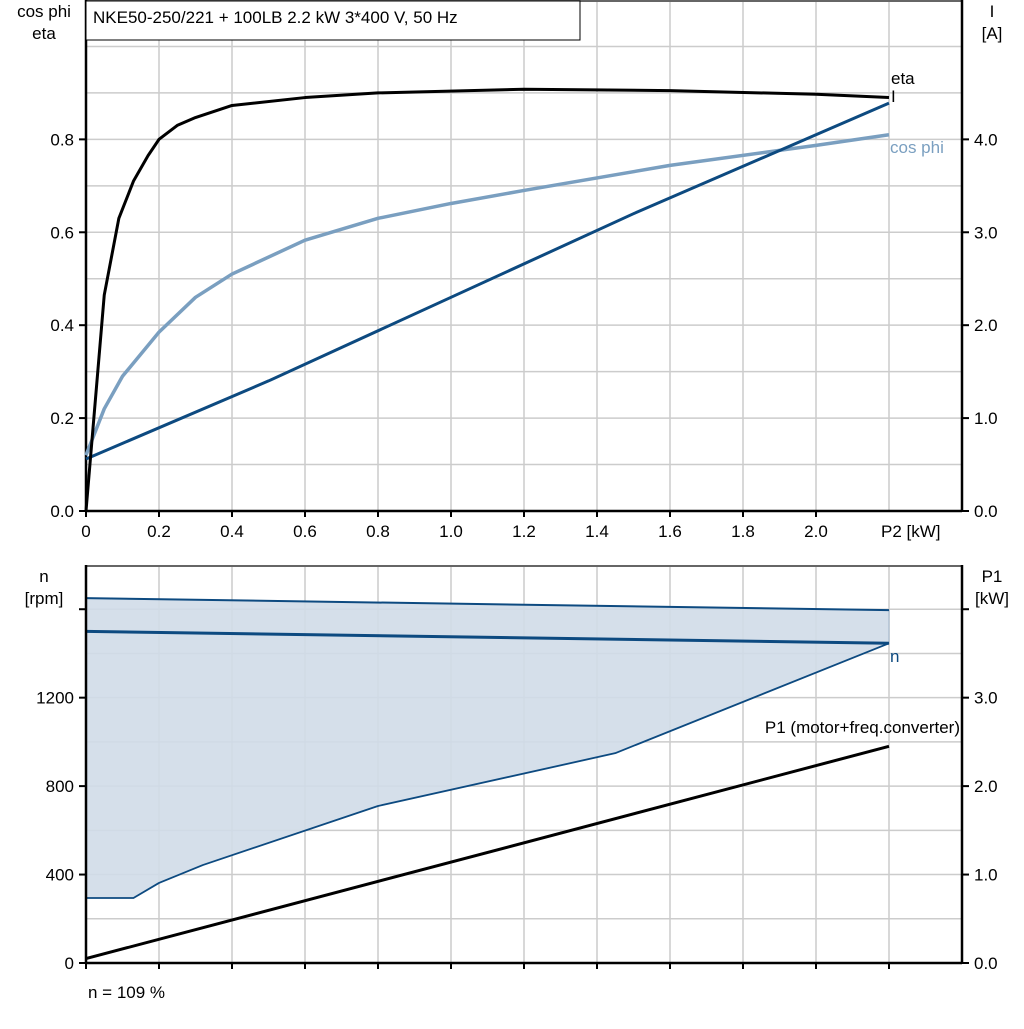 The width and height of the screenshot is (1024, 1029). Describe the element at coordinates (992, 11) in the screenshot. I see `right-axis-label: I` at that location.